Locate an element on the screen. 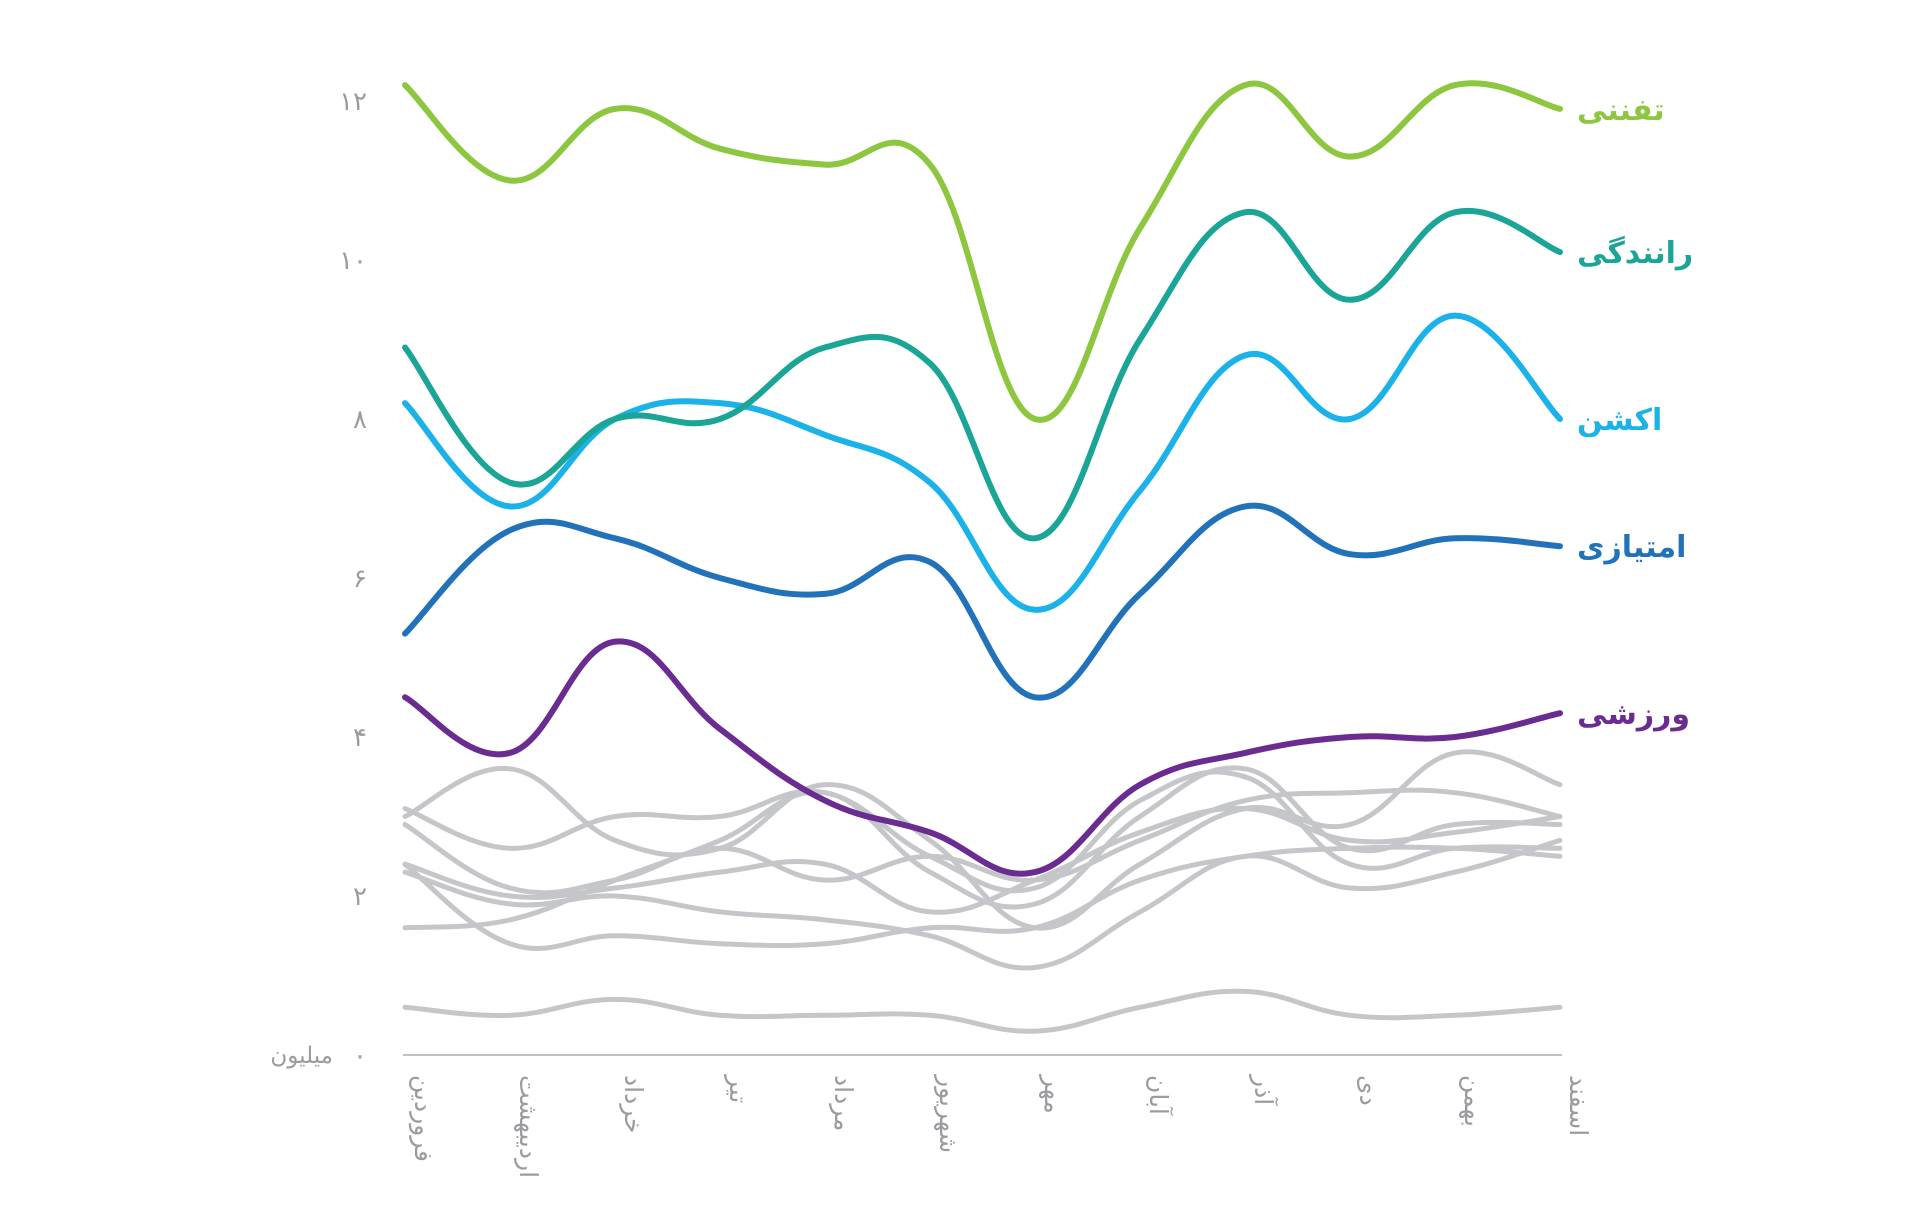 Image resolution: width=1920 pixels, height=1205 pixels. series-label-2: رانندگی is located at coordinates (1635, 253).